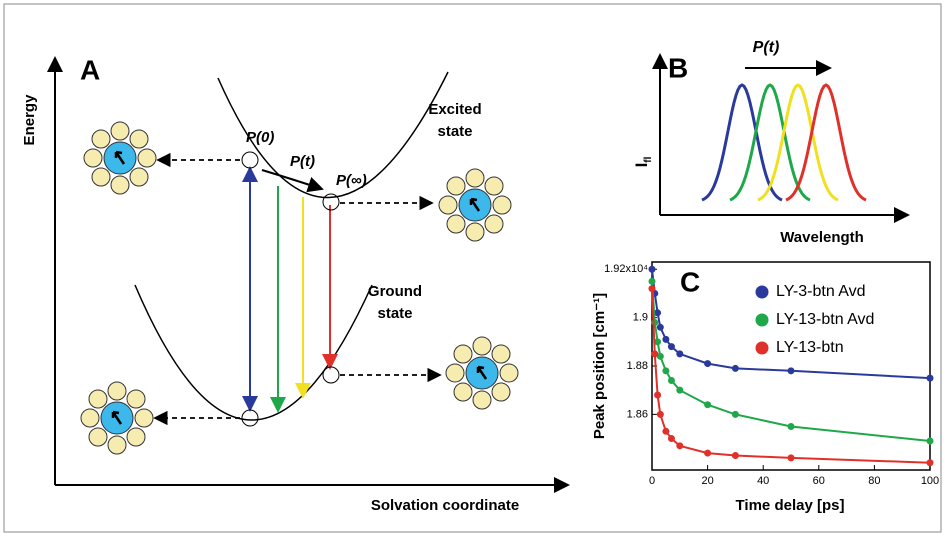  Describe the element at coordinates (652, 481) in the screenshot. I see `x-tick-label: 0` at that location.